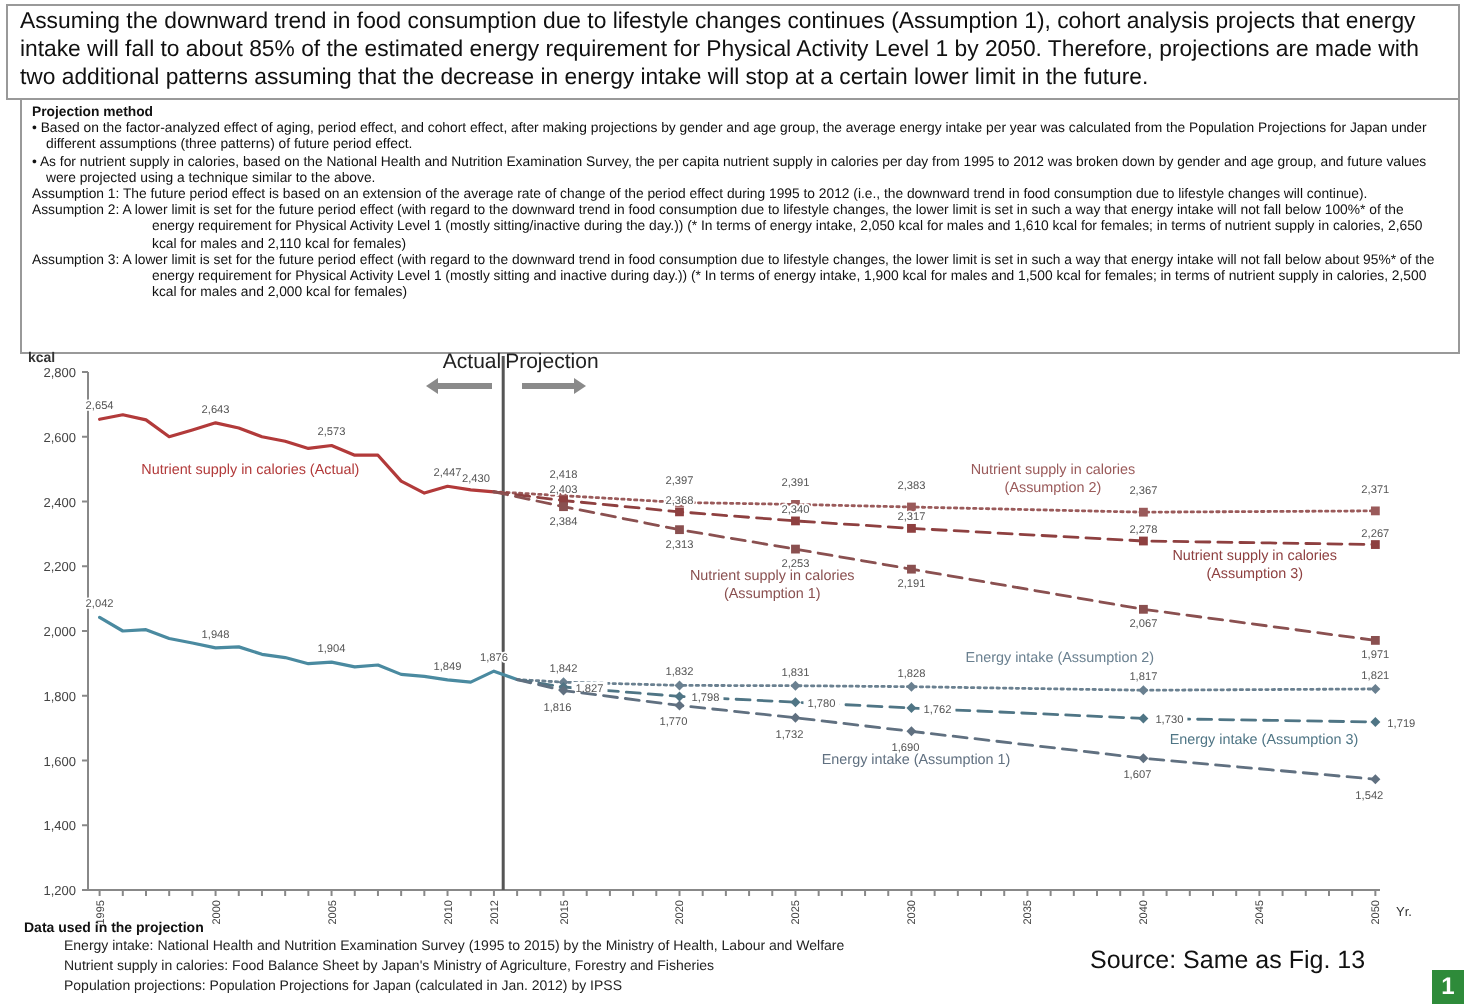  I want to click on annotation: Projection, so click(552, 362).